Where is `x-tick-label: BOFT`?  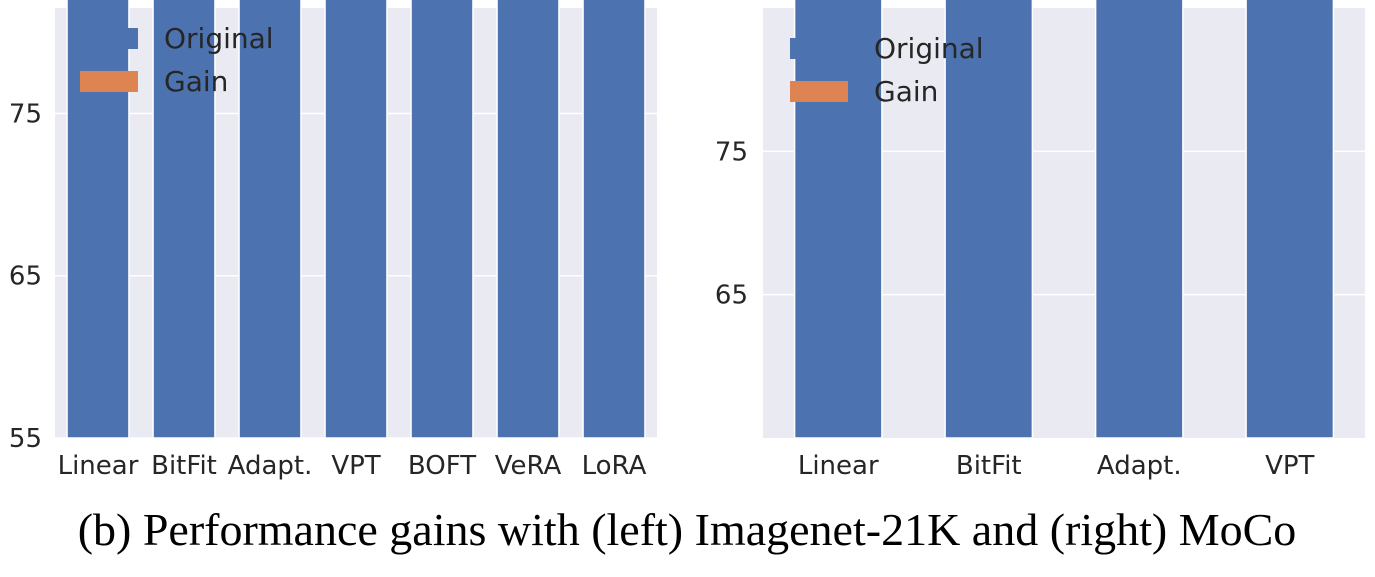 x-tick-label: BOFT is located at coordinates (442, 466).